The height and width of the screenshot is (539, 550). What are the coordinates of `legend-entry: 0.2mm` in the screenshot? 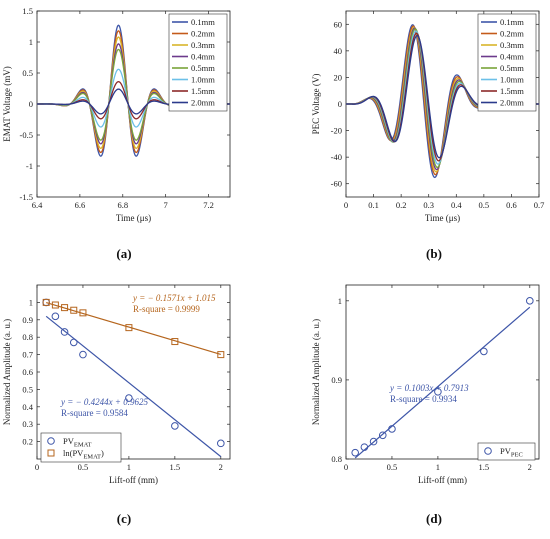 It's located at (203, 34).